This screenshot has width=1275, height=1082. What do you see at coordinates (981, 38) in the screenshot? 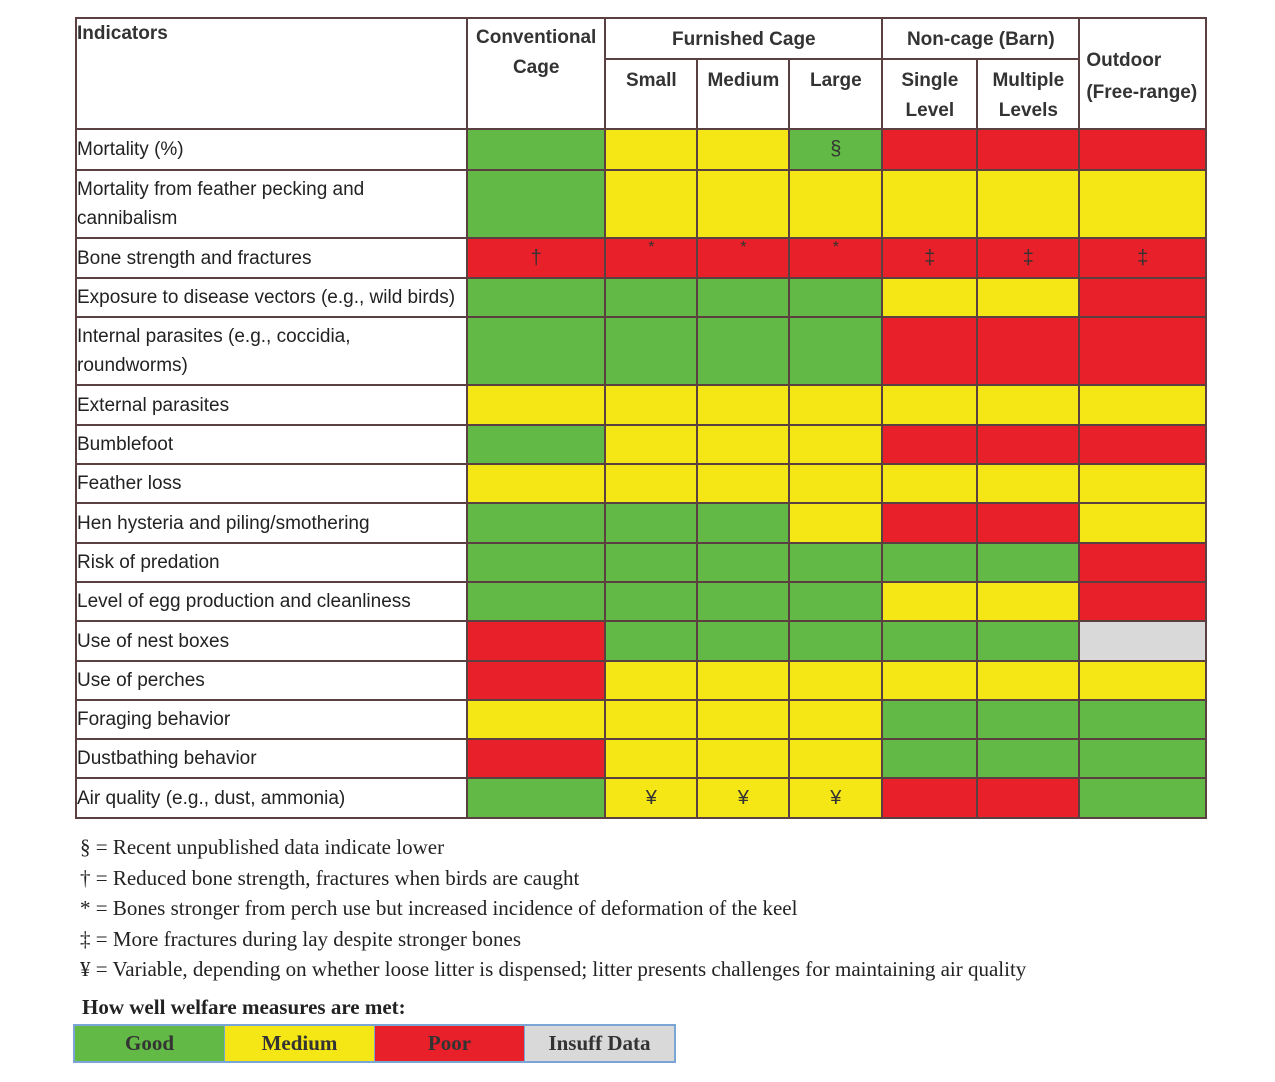
I see `header-non-cage: Non-cage (Barn)` at bounding box center [981, 38].